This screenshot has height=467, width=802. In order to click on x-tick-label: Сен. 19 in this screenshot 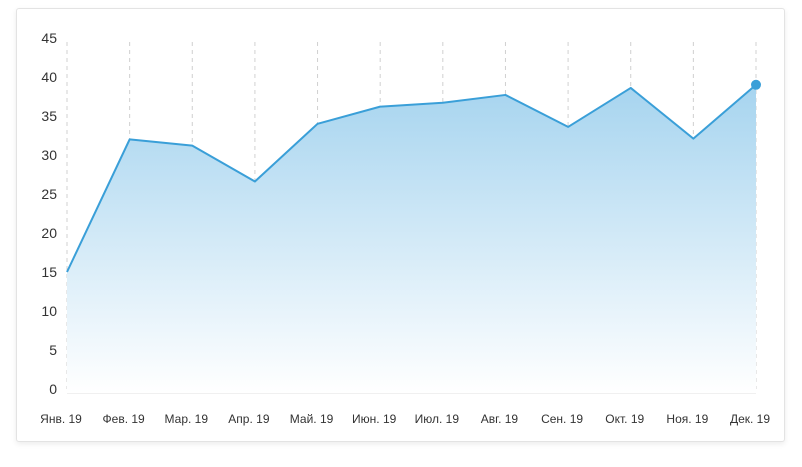, I will do `click(562, 419)`.